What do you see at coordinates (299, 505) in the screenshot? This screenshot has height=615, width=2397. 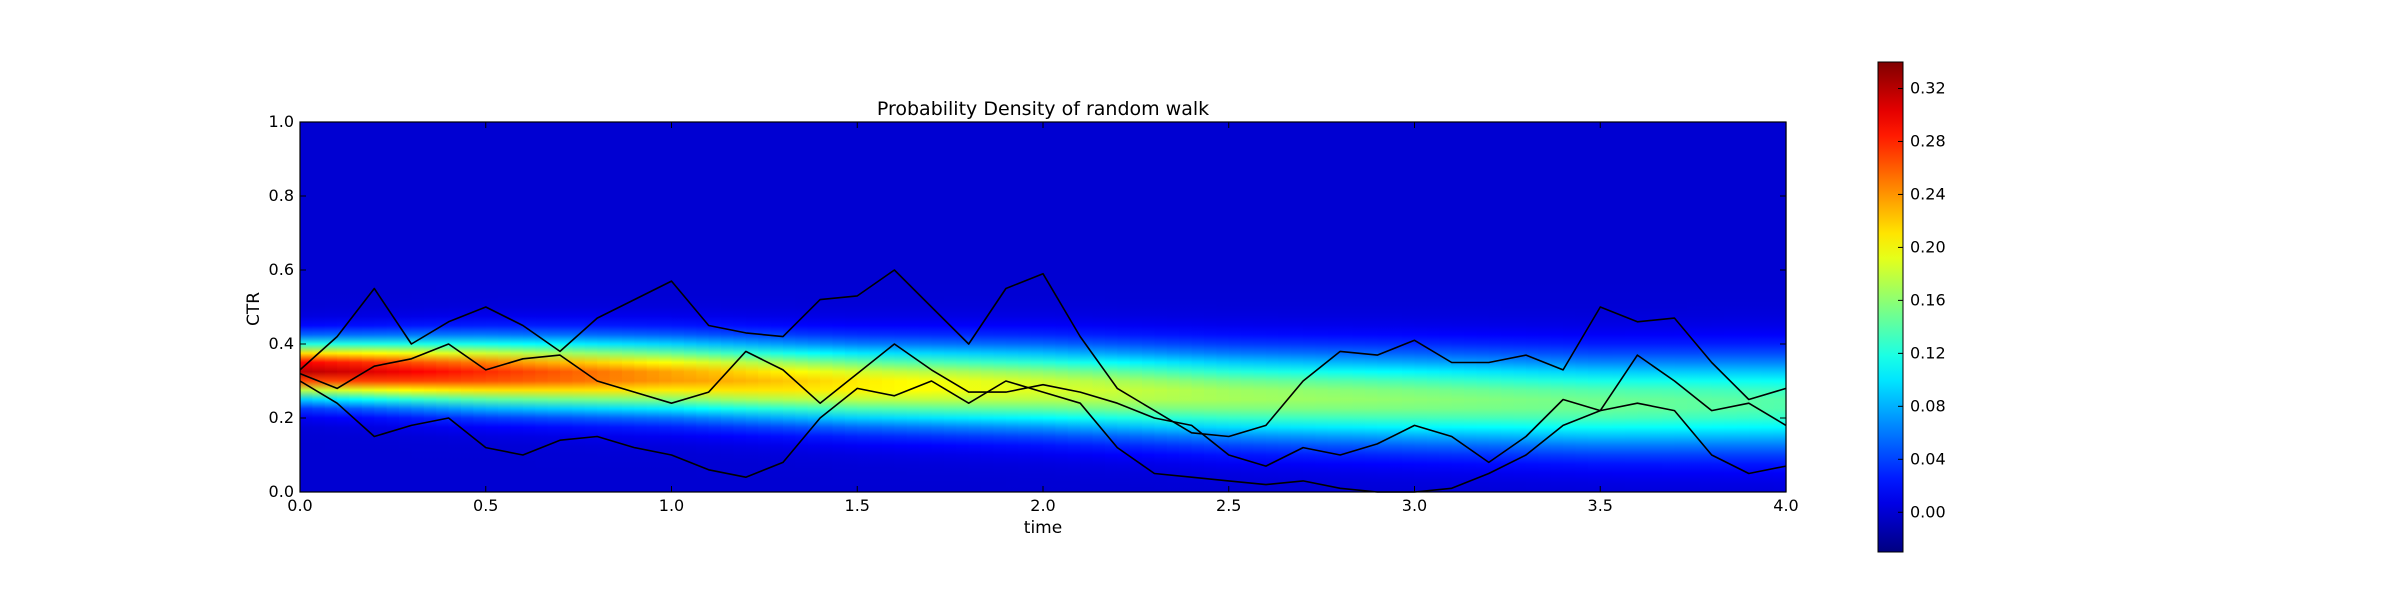 I see `x-tick-label: 0.0` at bounding box center [299, 505].